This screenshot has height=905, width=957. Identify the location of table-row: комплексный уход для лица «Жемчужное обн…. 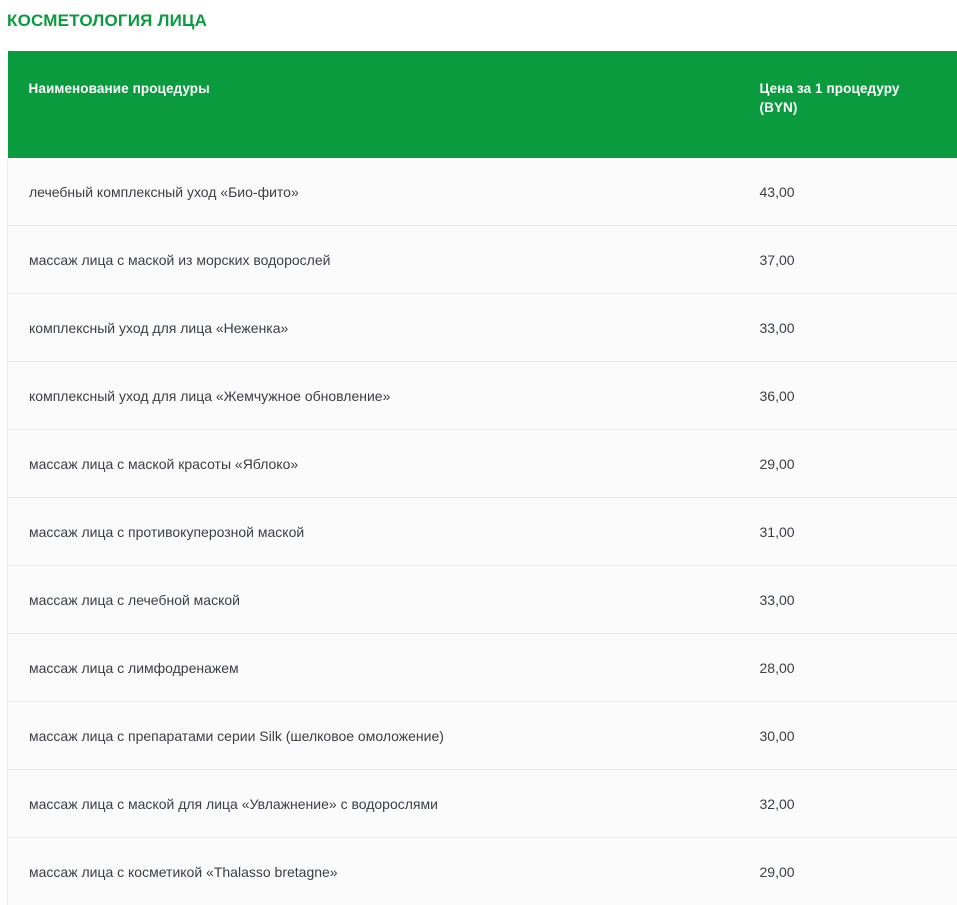
(482, 396).